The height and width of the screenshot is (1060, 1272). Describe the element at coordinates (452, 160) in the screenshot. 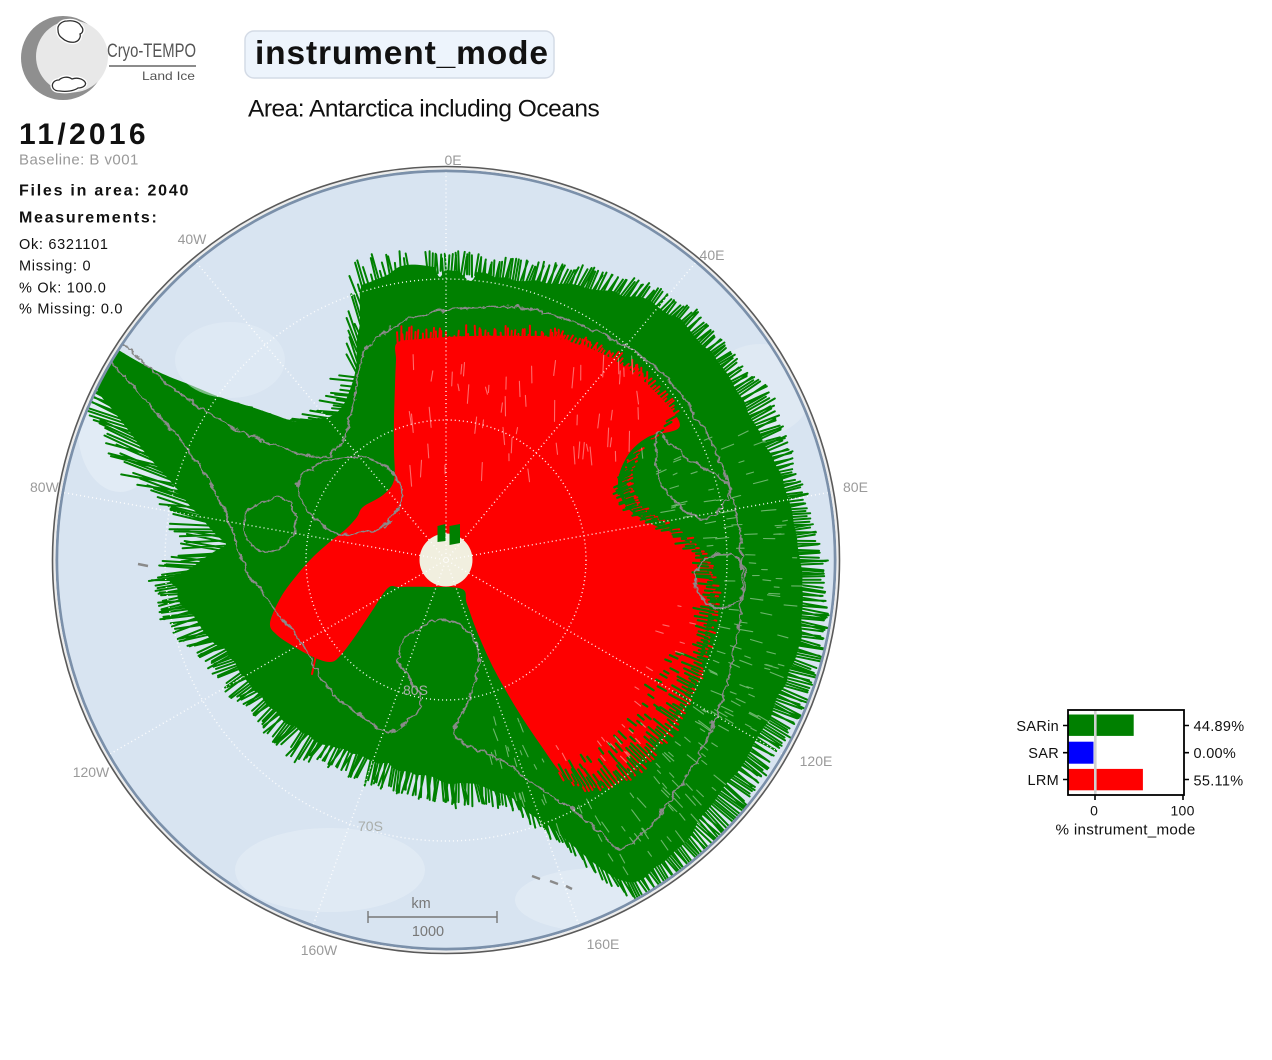

I see `svg-text: 0E` at that location.